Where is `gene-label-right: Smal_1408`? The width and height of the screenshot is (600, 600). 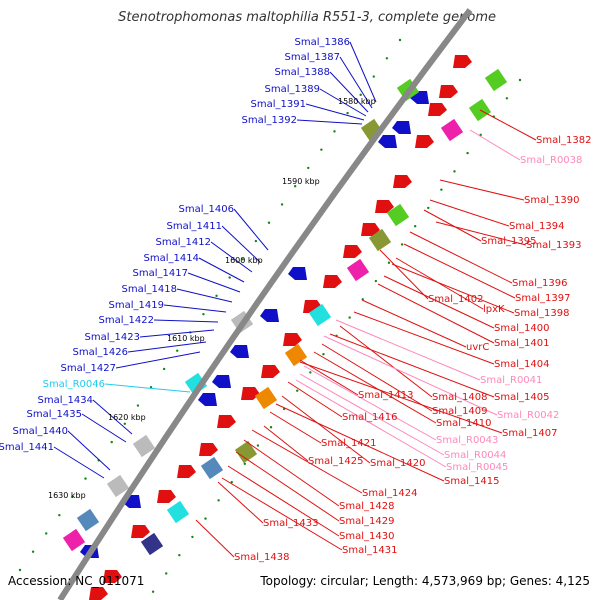 gene-label-right: Smal_1408 is located at coordinates (459, 397).